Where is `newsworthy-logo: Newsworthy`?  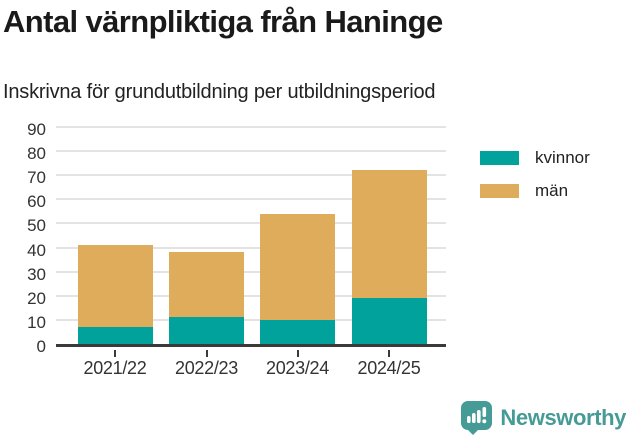
newsworthy-logo: Newsworthy is located at coordinates (543, 418).